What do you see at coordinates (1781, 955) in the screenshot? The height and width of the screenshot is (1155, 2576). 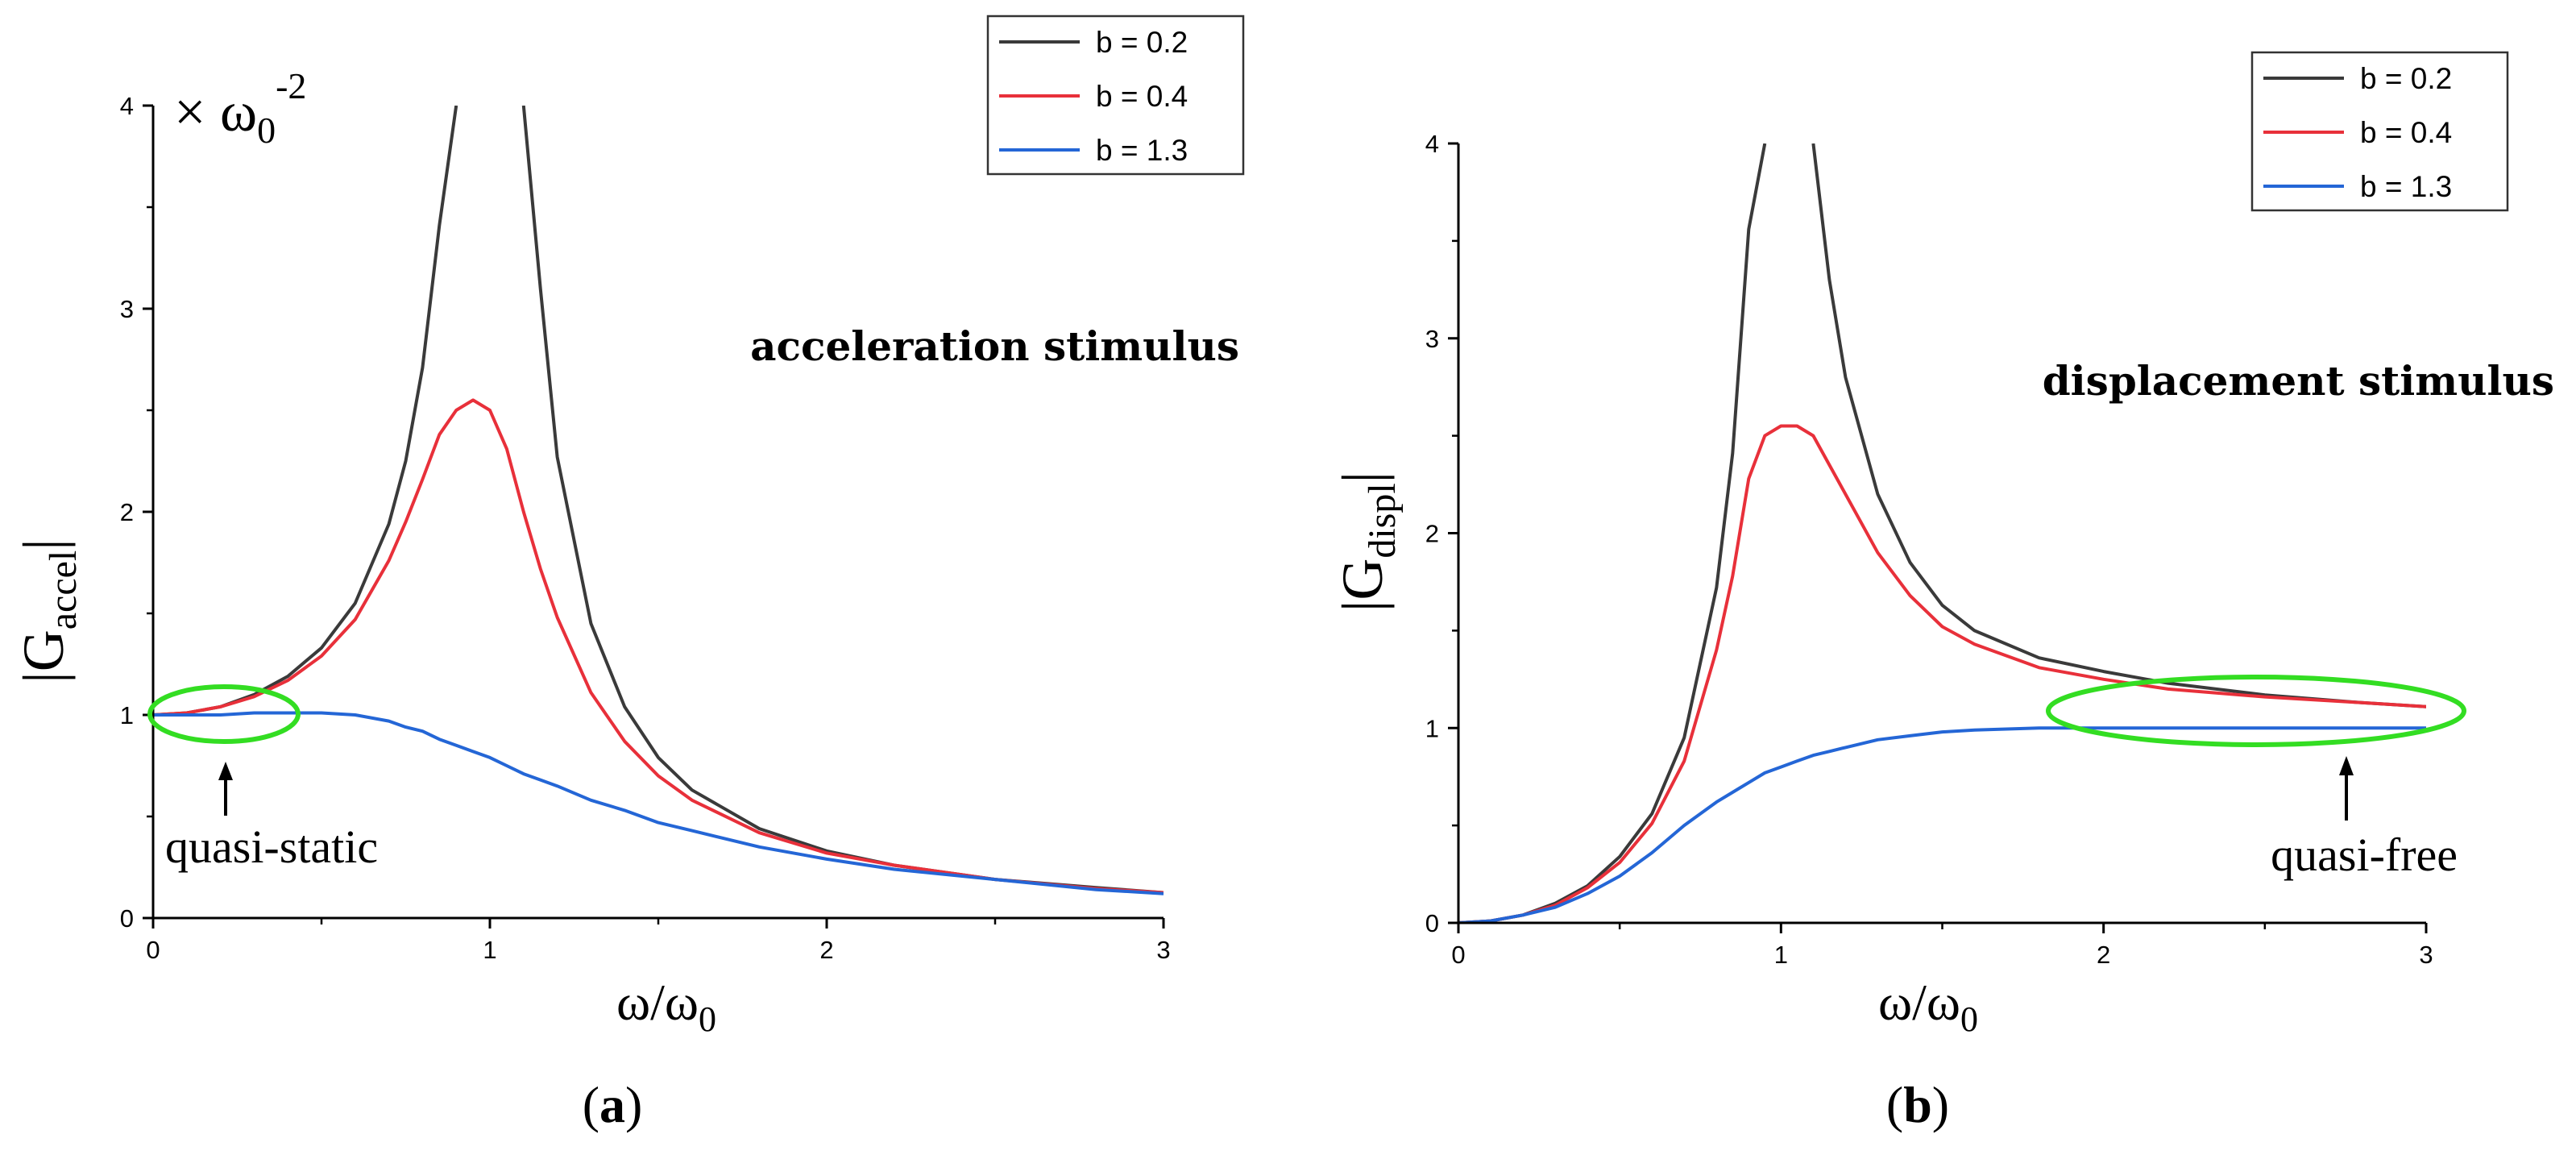 I see `x-tick-label-b-1: 1` at bounding box center [1781, 955].